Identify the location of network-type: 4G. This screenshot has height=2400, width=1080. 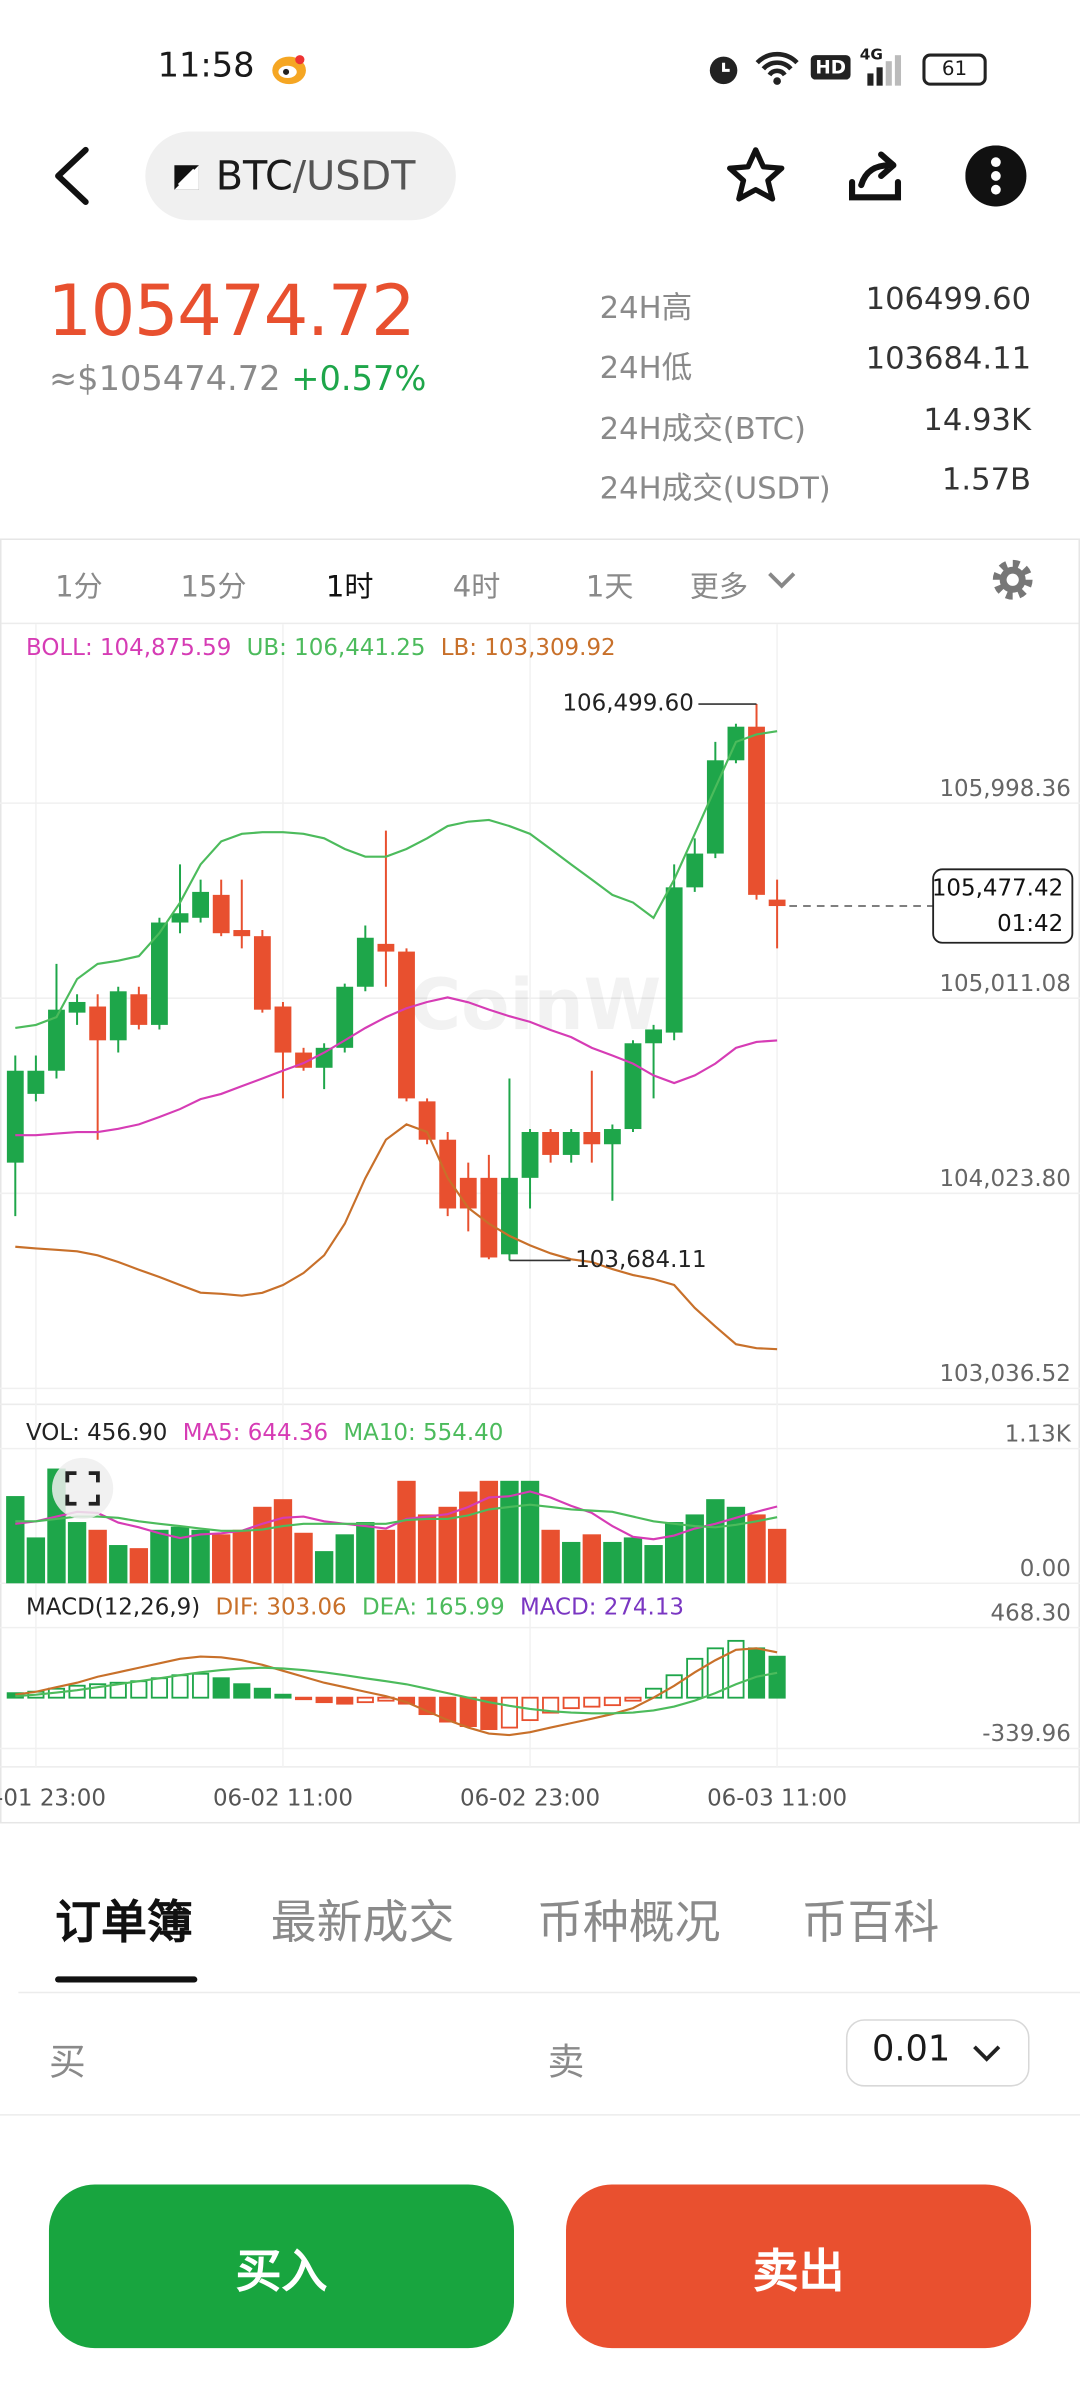
(871, 56).